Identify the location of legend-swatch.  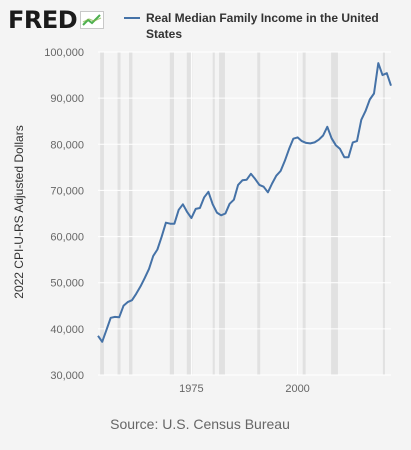
(132, 18).